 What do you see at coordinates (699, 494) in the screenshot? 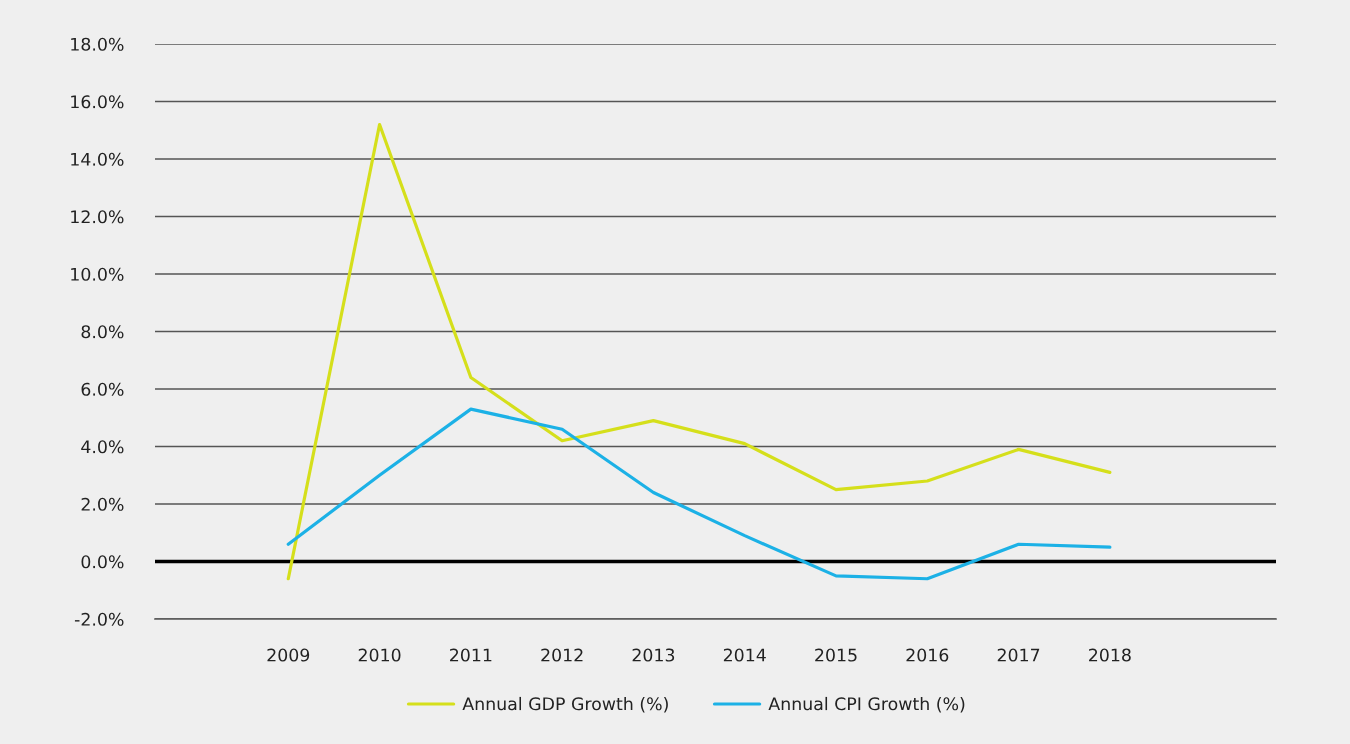
I see `line-series` at bounding box center [699, 494].